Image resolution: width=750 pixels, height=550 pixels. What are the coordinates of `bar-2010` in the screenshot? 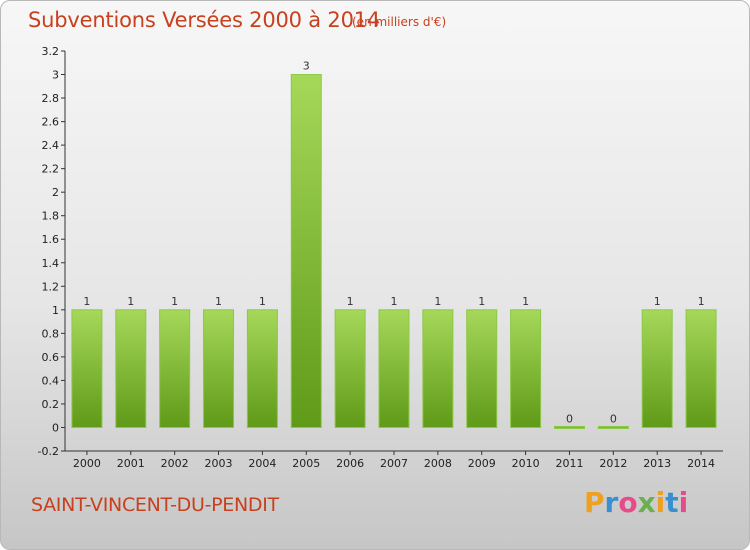 It's located at (526, 368).